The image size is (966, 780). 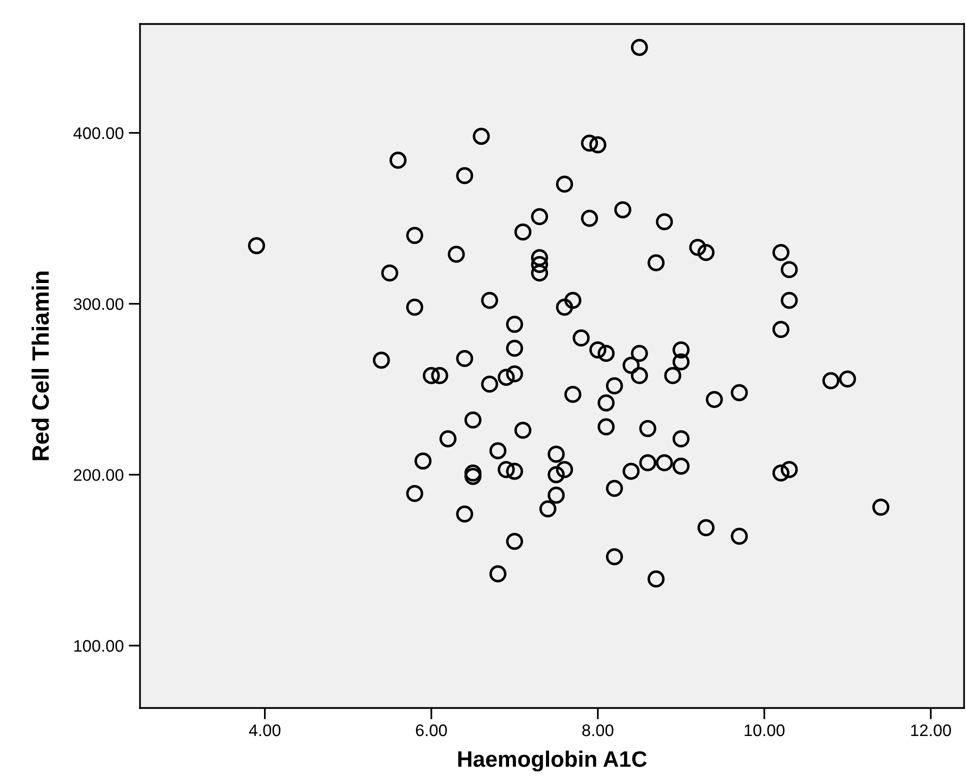 I want to click on x-tick-label: 6.00, so click(x=431, y=730).